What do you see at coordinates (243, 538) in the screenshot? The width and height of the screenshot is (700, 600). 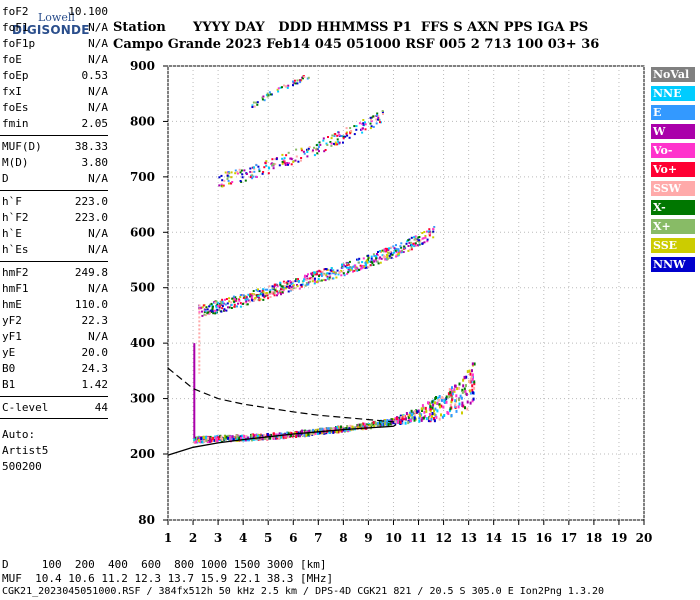 I see `x-tick-label: 4` at bounding box center [243, 538].